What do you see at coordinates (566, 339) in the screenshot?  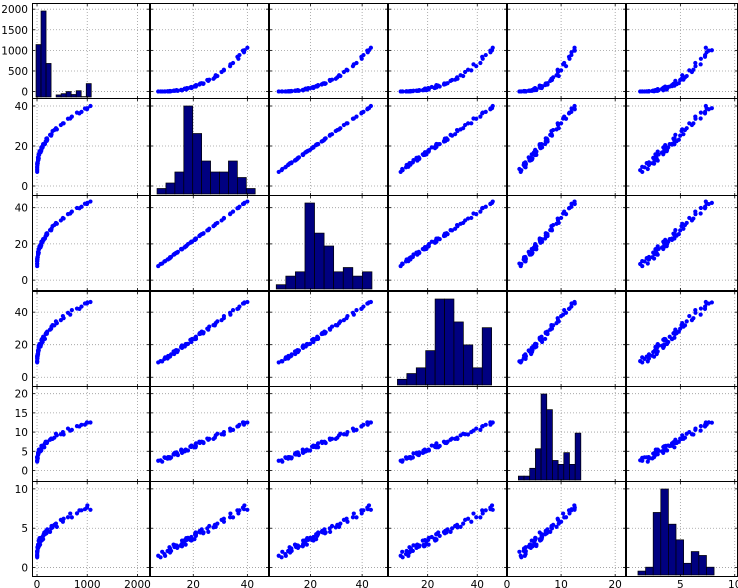 I see `panel-r4-c5` at bounding box center [566, 339].